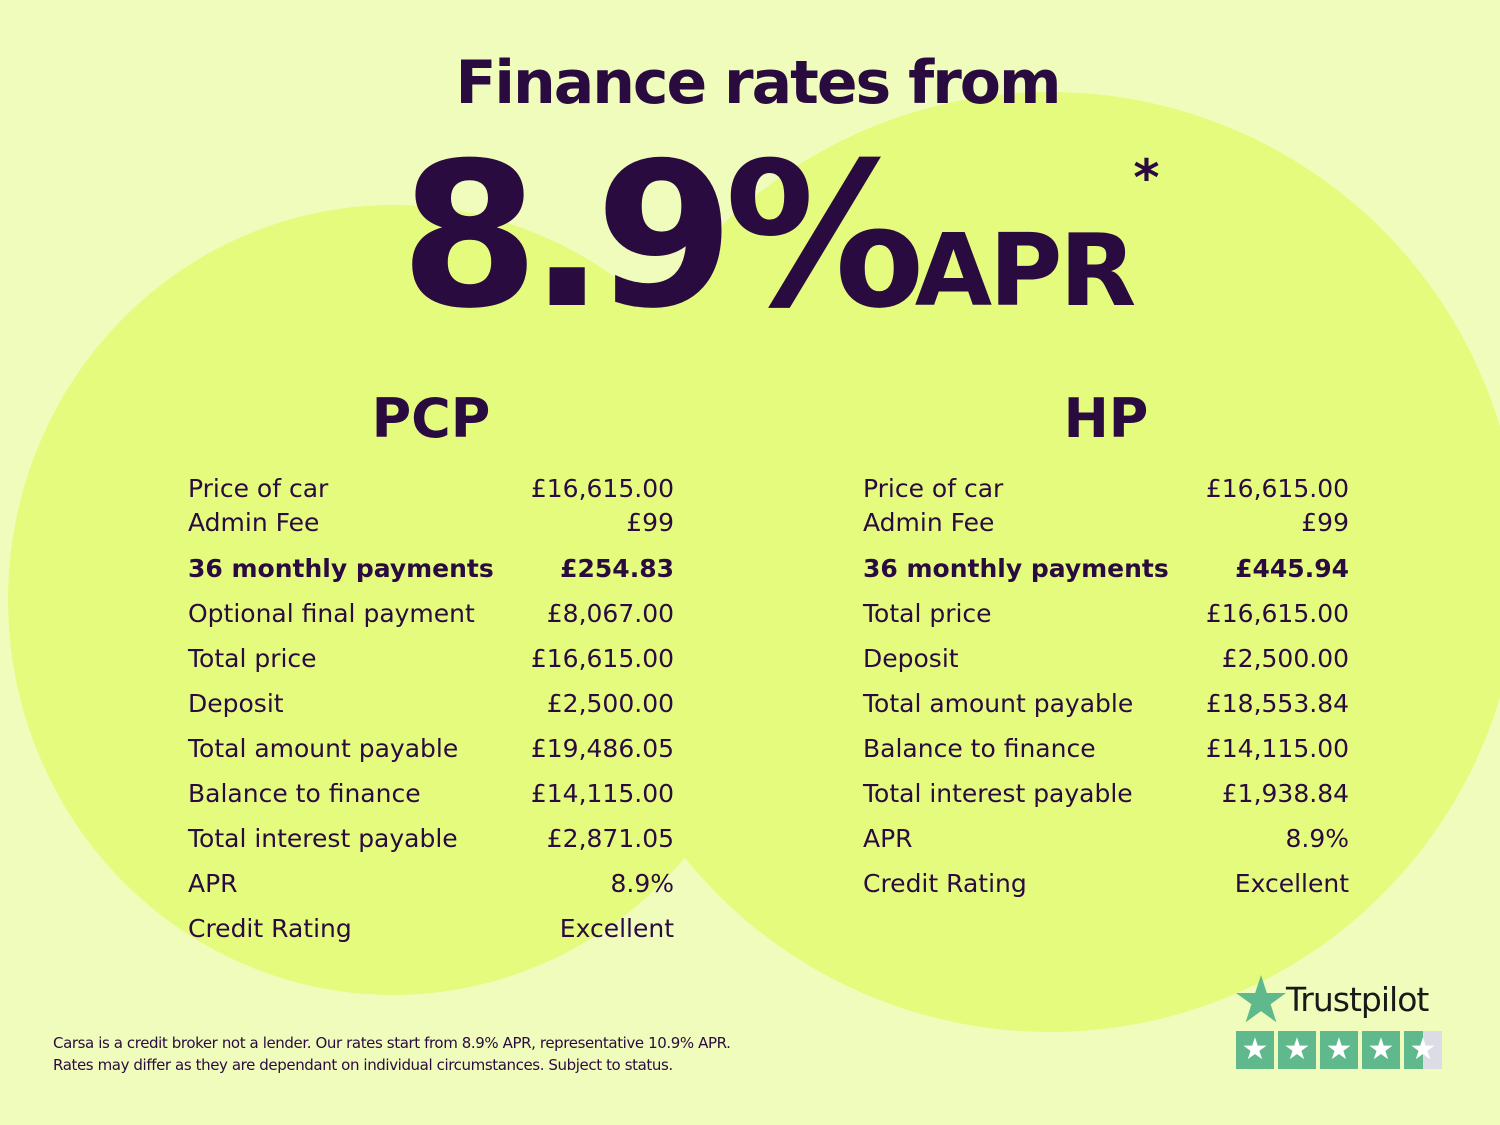  Describe the element at coordinates (1146, 178) in the screenshot. I see `asterisk: *` at that location.